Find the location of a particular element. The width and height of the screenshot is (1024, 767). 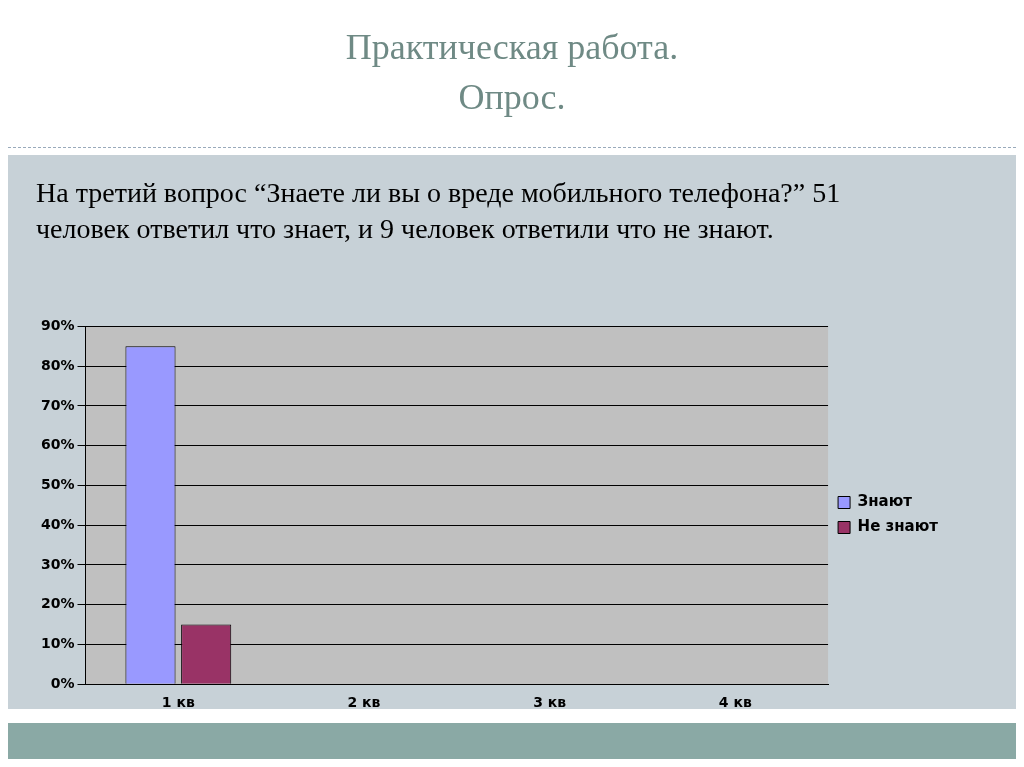

y-tick-label: 20% is located at coordinates (57, 603).